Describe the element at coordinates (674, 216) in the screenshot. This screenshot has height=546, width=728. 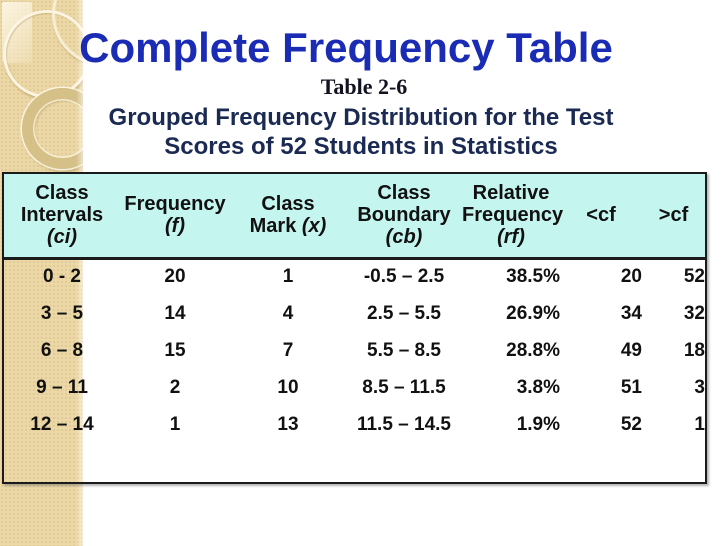
I see `col-header-cf-greater-than: >cf` at that location.